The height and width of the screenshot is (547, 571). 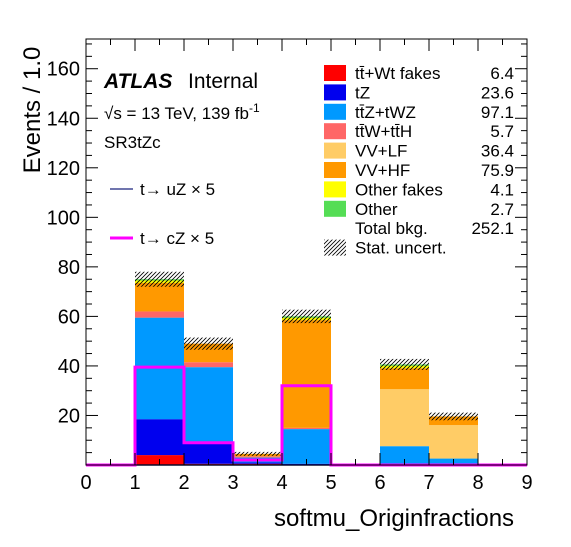 What do you see at coordinates (63, 218) in the screenshot?
I see `y-tick-label-4: 100` at bounding box center [63, 218].